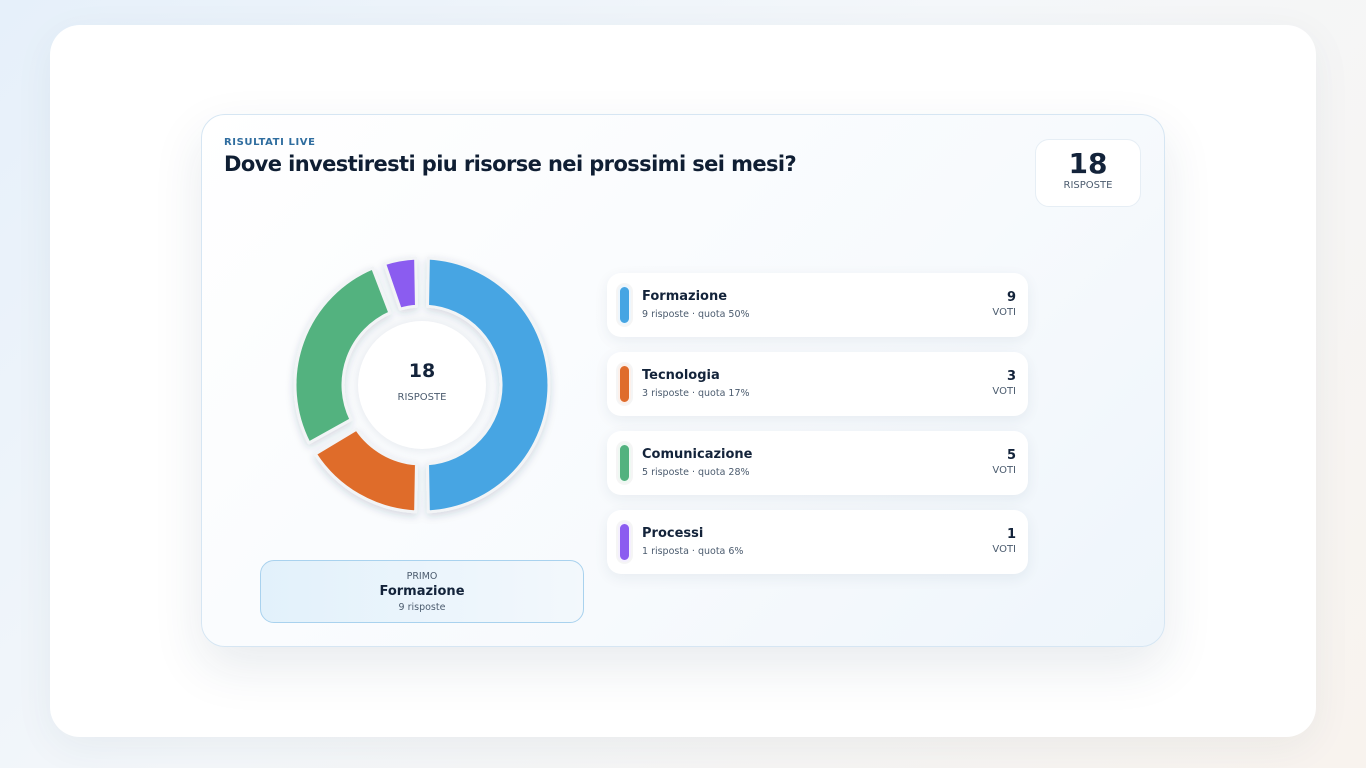  I want to click on option-detail: 3 risposte · quota 17%, so click(696, 393).